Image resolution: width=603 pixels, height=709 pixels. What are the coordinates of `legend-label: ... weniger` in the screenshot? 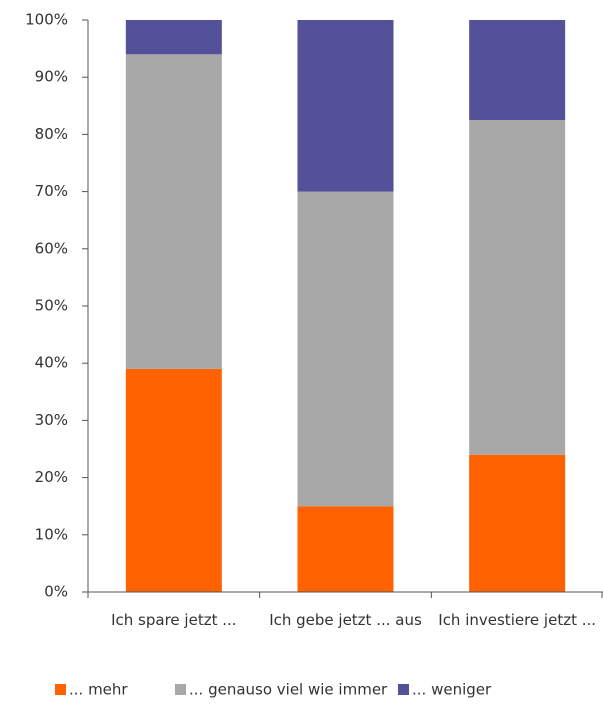 It's located at (452, 690).